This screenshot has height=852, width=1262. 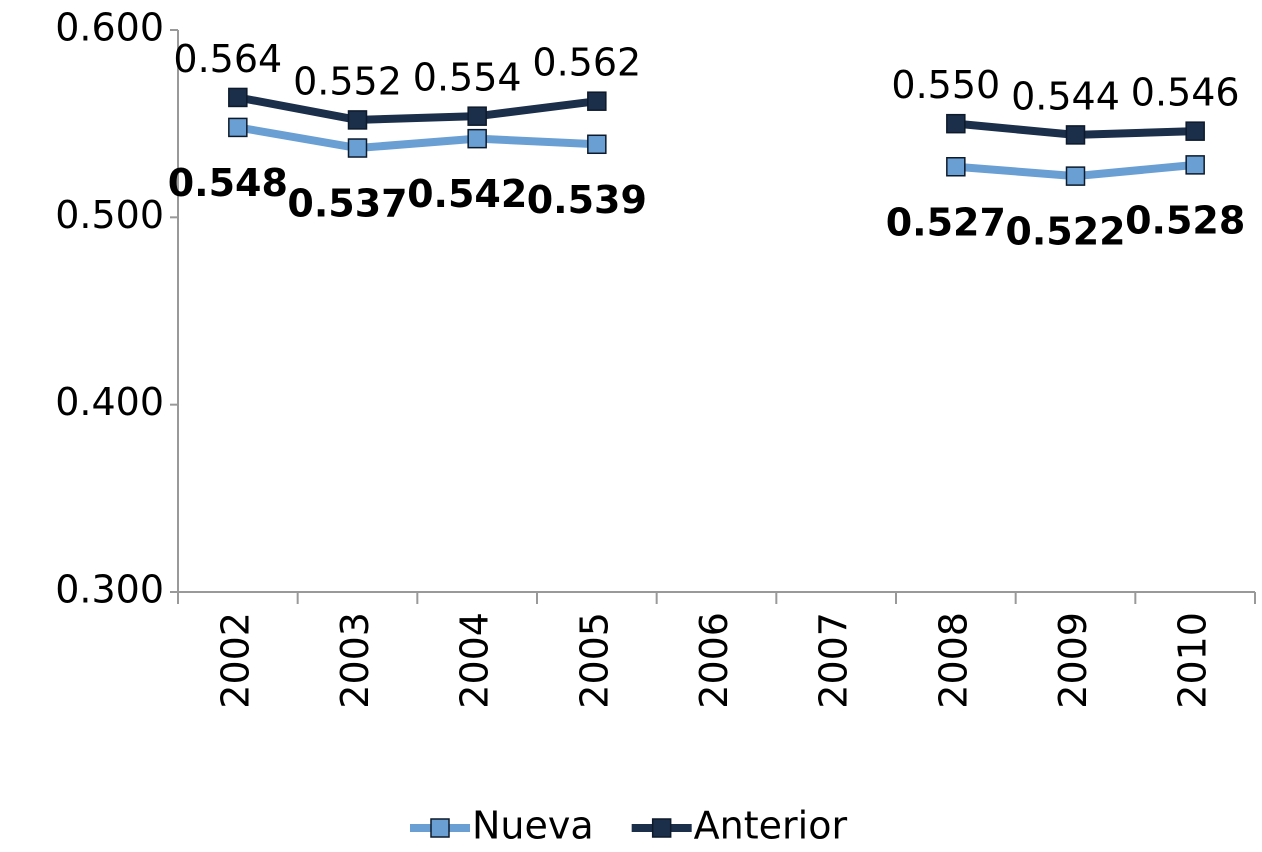 I want to click on x-tick-label: 2002, so click(x=235, y=660).